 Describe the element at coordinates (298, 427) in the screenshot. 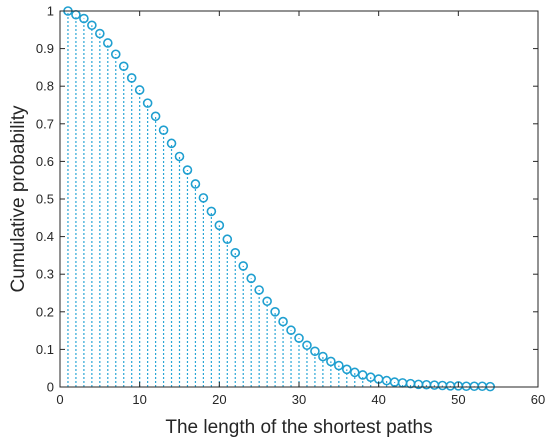

I see `x-axis-label: The length of the shortest paths` at that location.